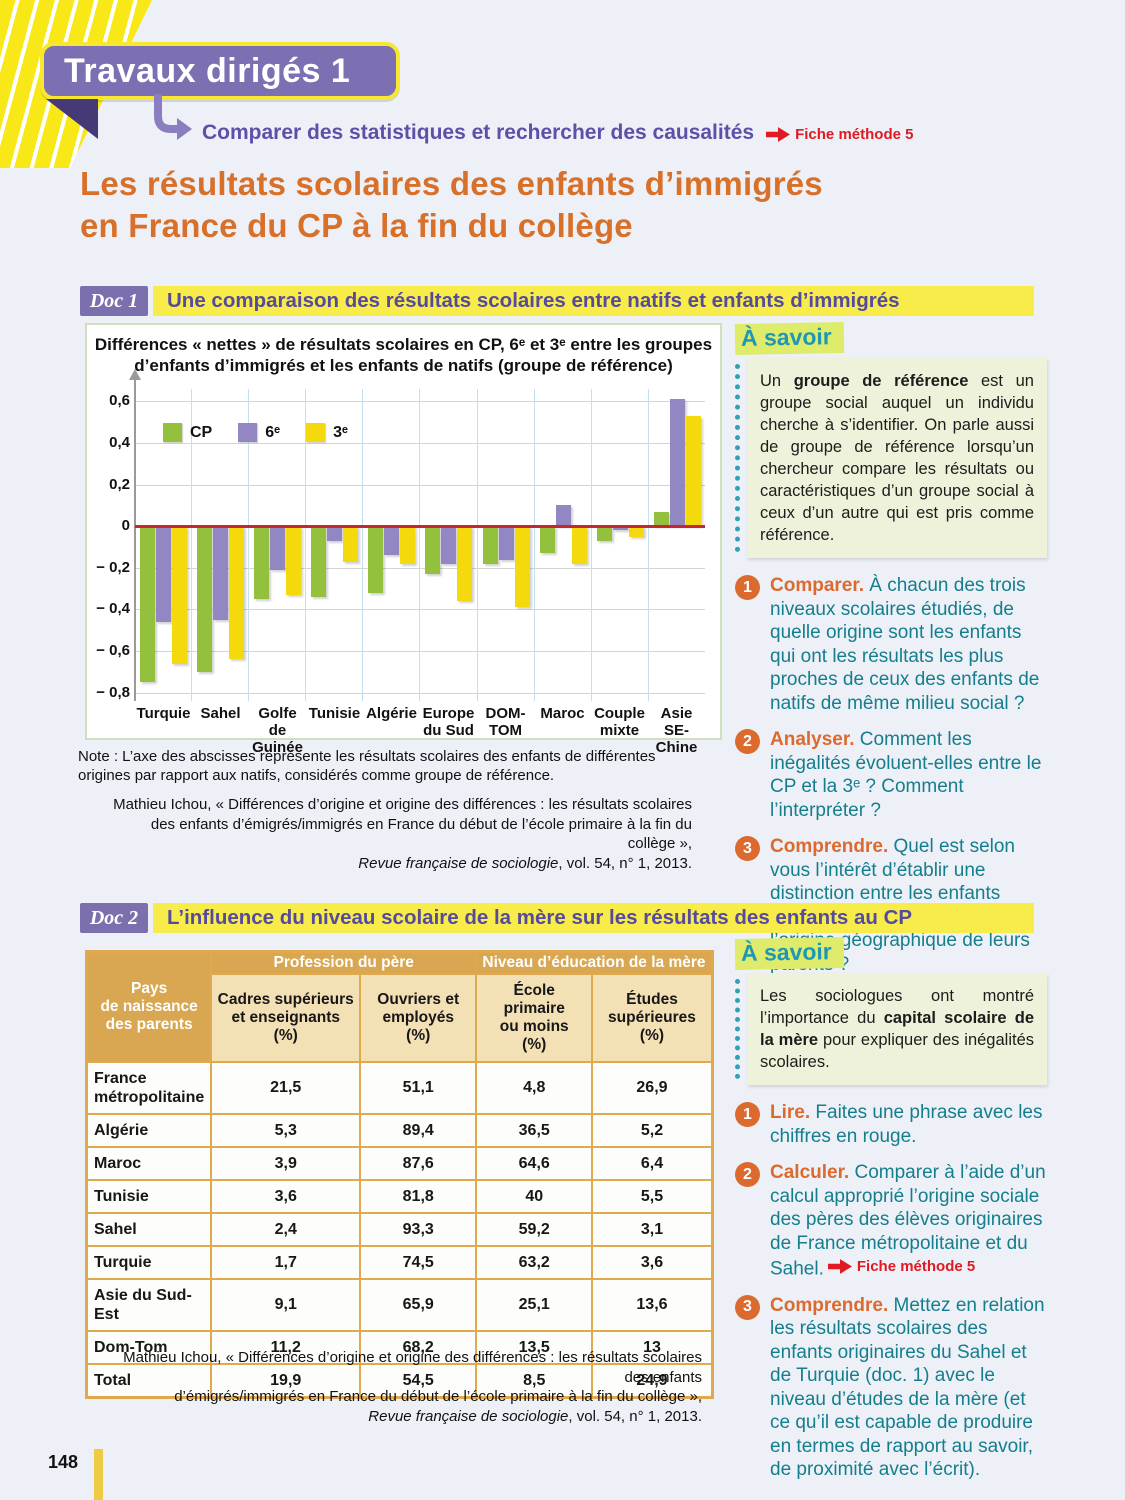 Image resolution: width=1125 pixels, height=1500 pixels. Describe the element at coordinates (418, 1163) in the screenshot. I see `value-cell: 87,6` at that location.